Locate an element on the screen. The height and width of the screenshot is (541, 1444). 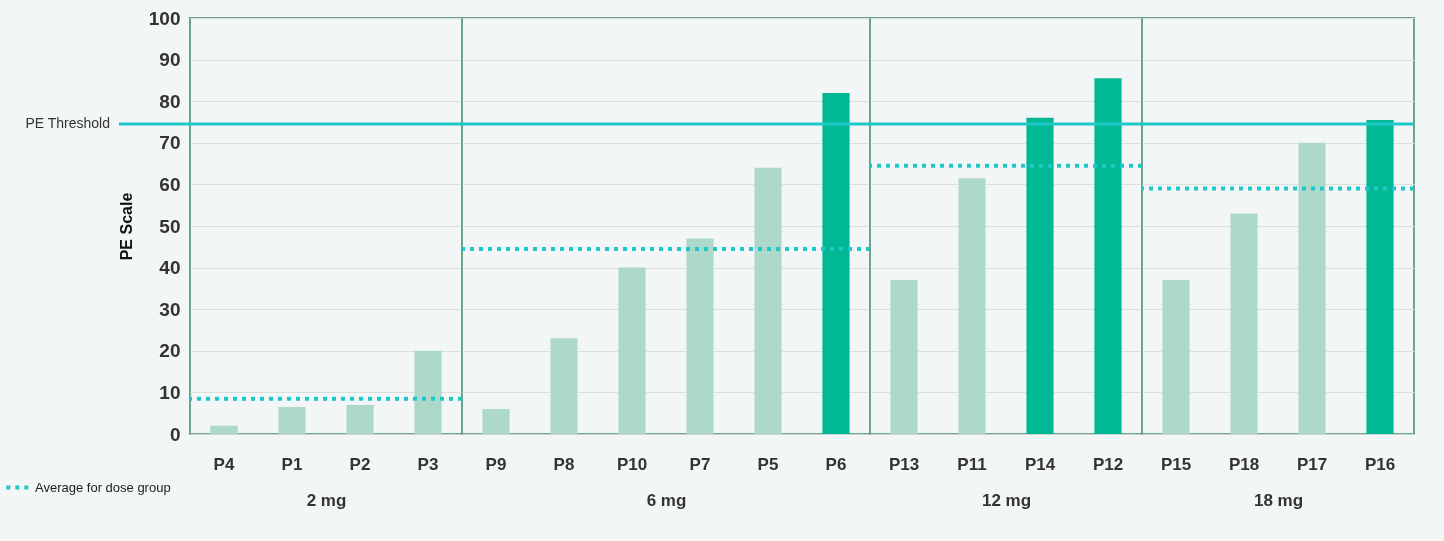
x-tick-label: P6 is located at coordinates (836, 464).